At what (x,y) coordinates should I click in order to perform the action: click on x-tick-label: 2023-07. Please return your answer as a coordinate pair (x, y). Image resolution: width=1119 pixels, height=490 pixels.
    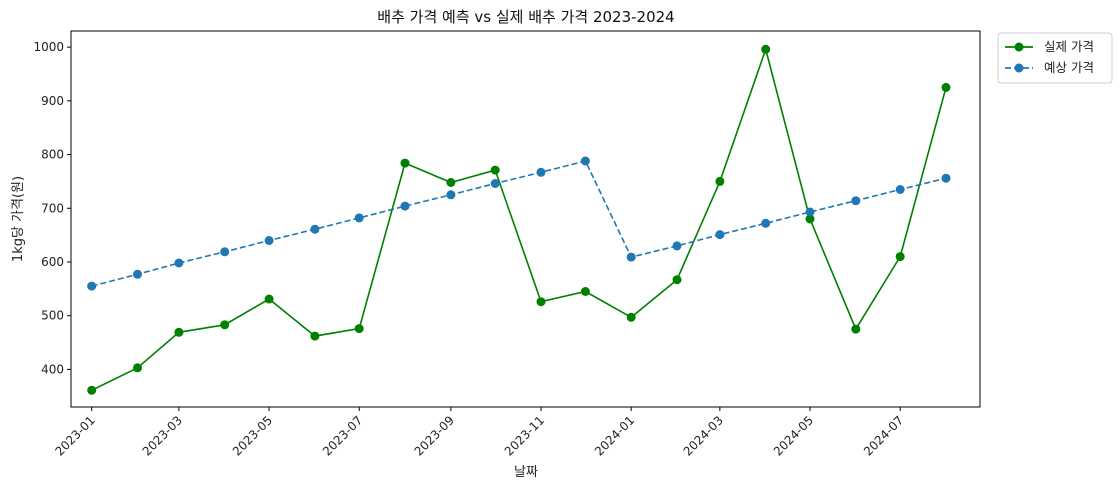
    Looking at the image, I should click on (342, 435).